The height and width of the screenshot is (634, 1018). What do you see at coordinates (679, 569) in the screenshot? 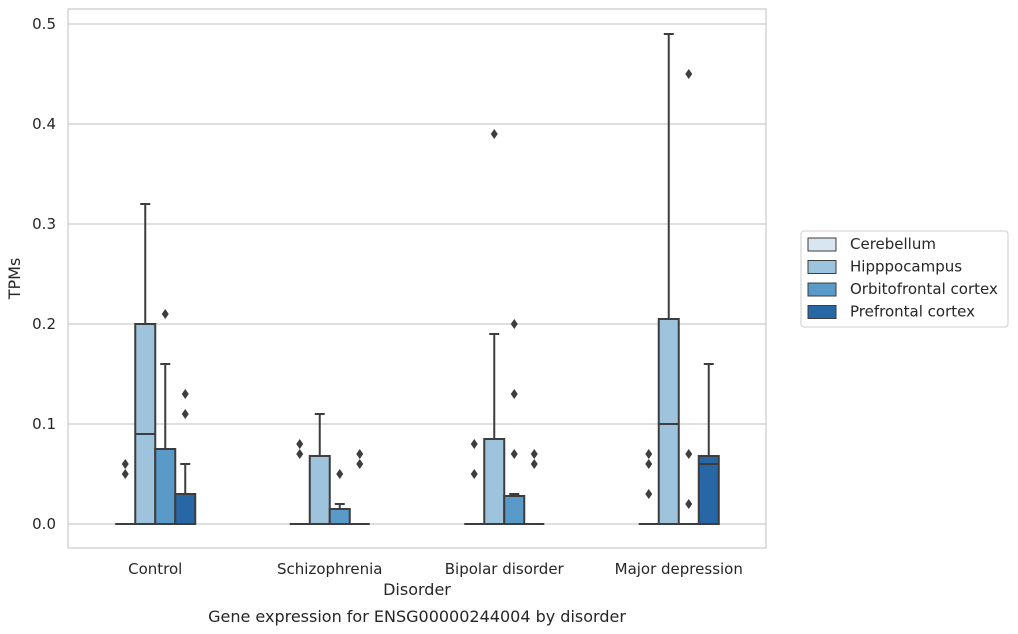
I see `x-tick-label: Major depression` at bounding box center [679, 569].